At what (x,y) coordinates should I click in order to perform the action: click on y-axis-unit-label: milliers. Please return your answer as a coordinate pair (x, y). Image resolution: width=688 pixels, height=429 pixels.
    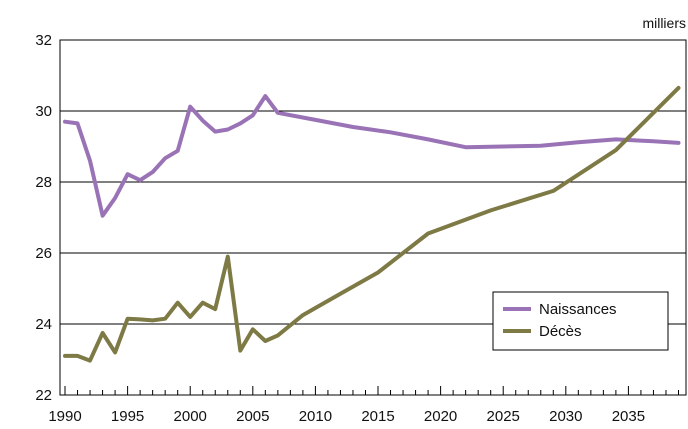
    Looking at the image, I should click on (664, 23).